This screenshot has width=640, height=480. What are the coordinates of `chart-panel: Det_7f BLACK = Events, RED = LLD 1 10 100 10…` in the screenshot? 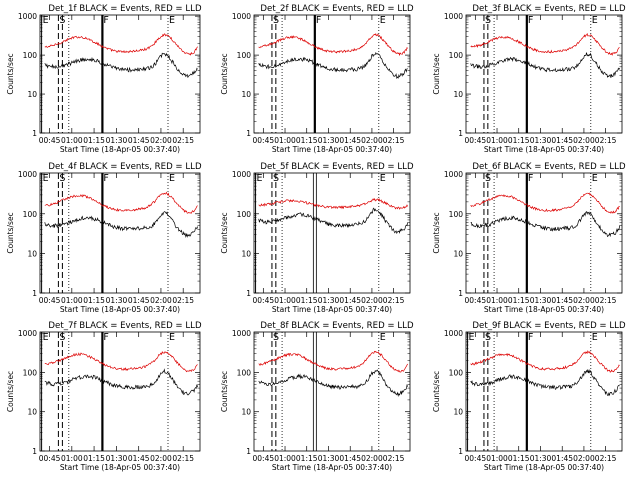 It's located at (104, 396).